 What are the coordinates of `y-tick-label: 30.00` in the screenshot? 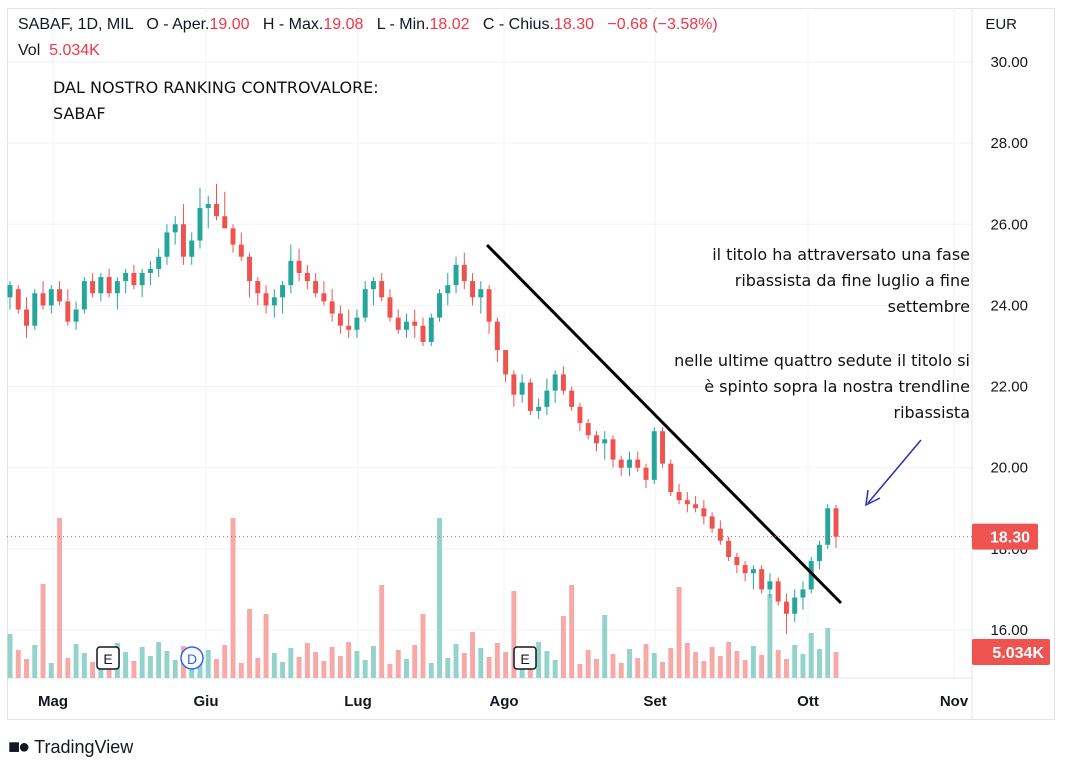 It's located at (1009, 62).